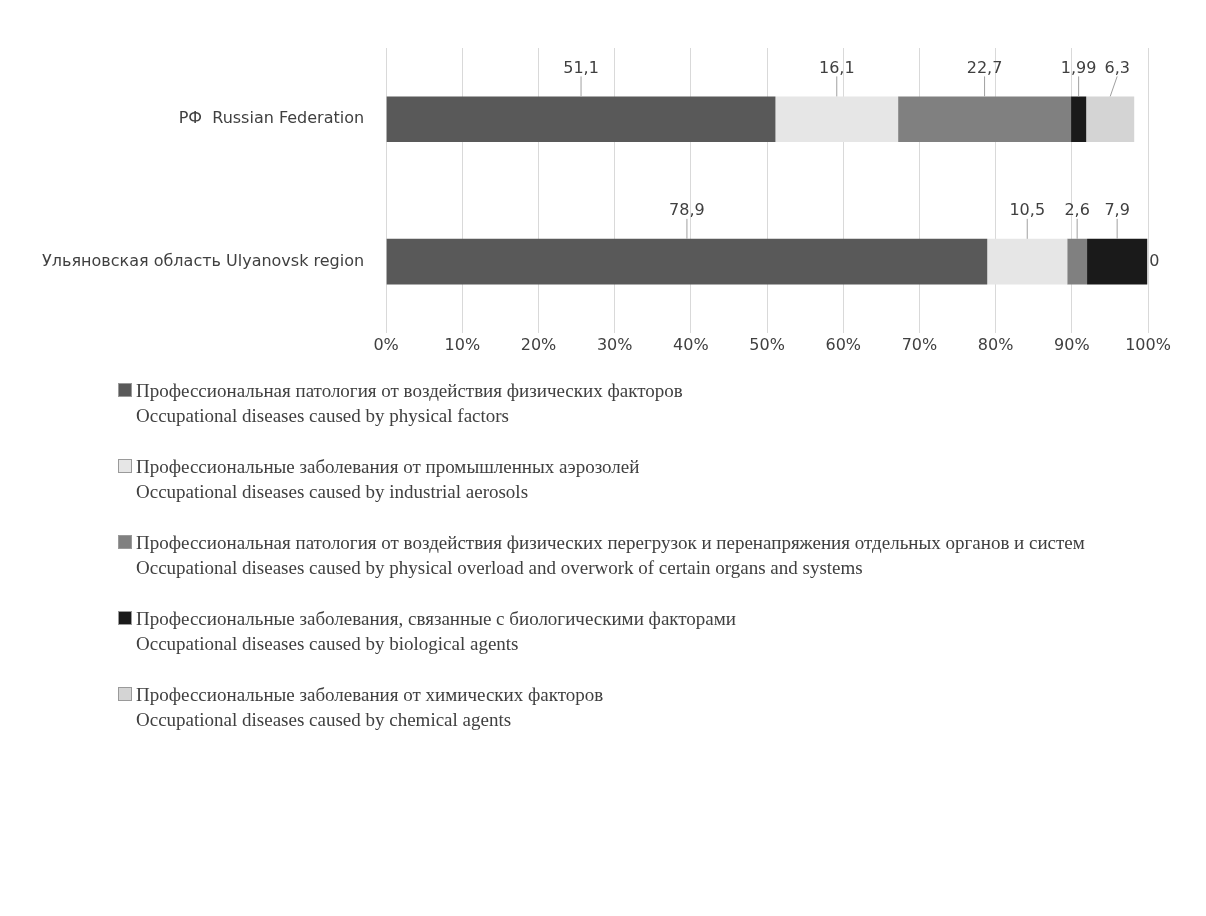 This screenshot has height=916, width=1206. What do you see at coordinates (614, 344) in the screenshot?
I see `x-tick-label: 30%` at bounding box center [614, 344].